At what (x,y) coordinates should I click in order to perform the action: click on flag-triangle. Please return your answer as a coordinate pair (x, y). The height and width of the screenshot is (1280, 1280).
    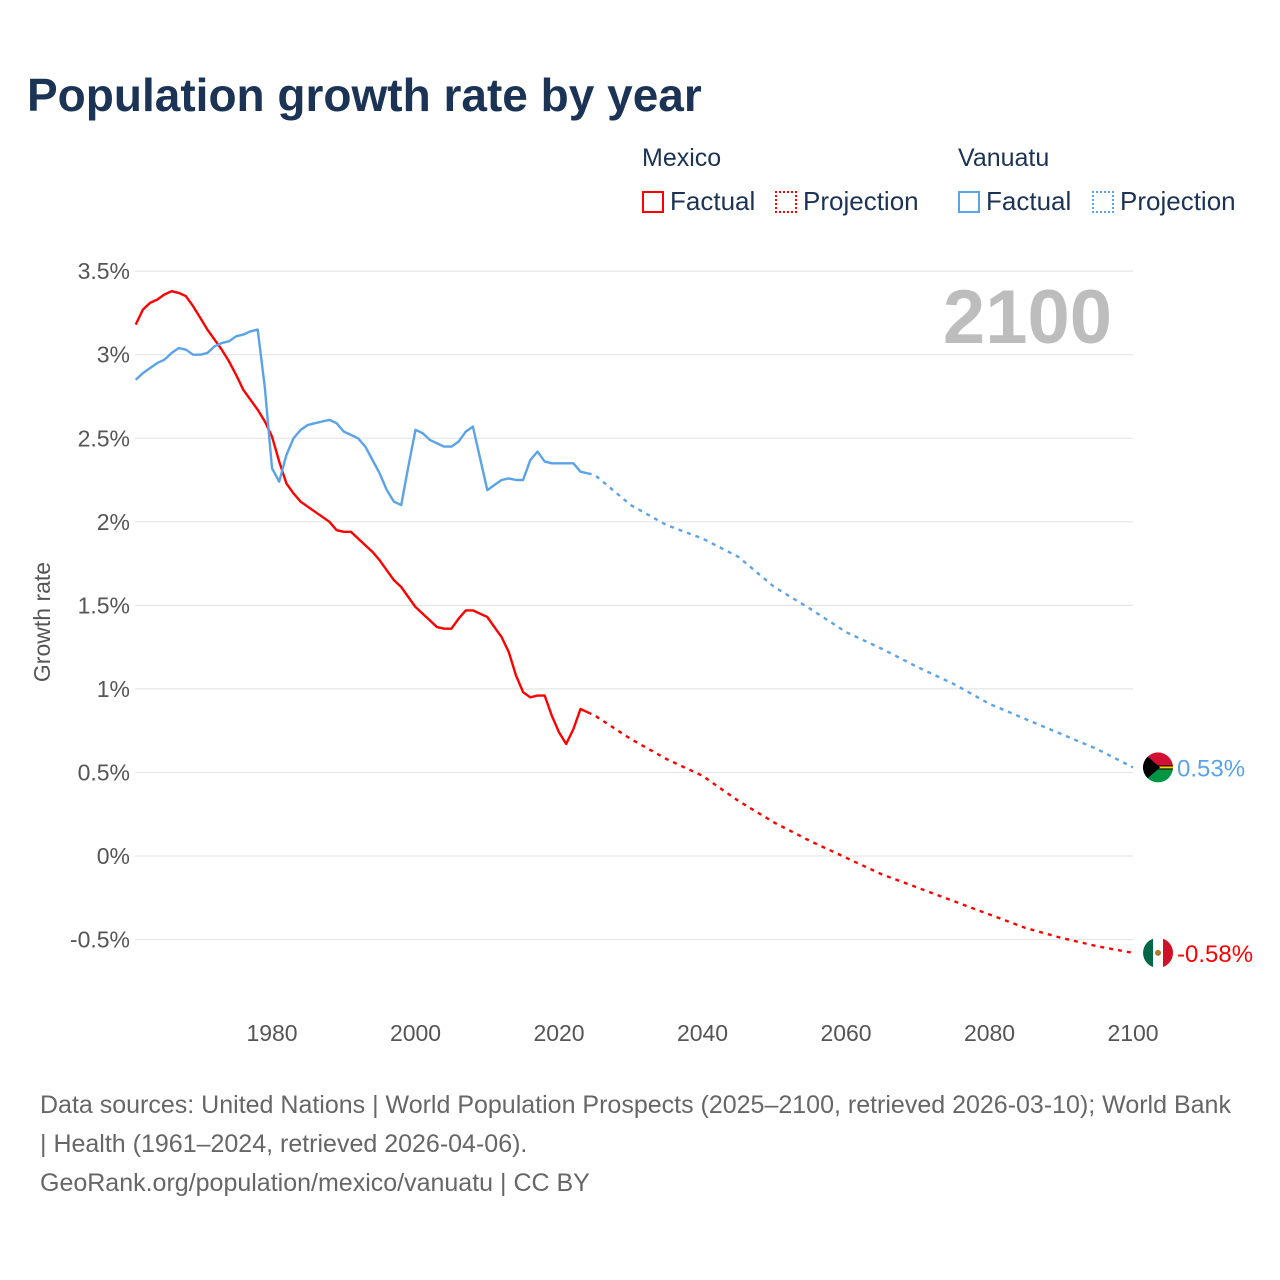
    Looking at the image, I should click on (1152, 767).